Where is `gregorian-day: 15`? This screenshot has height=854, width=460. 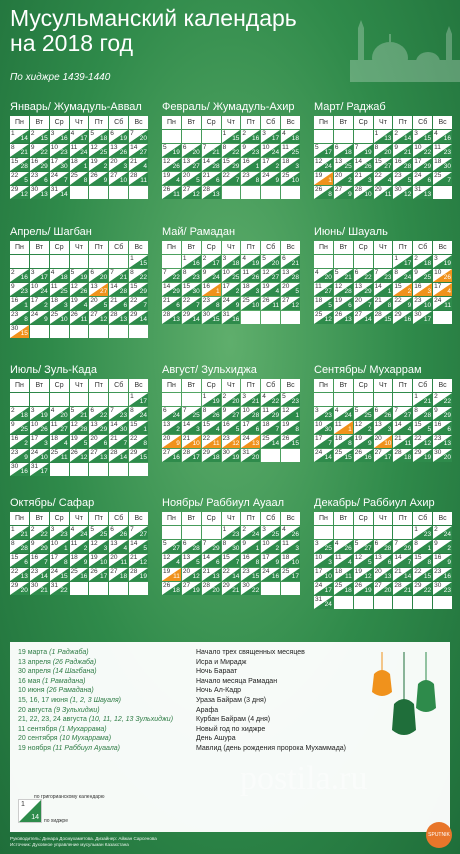 gregorian-day: 15 is located at coordinates (418, 424).